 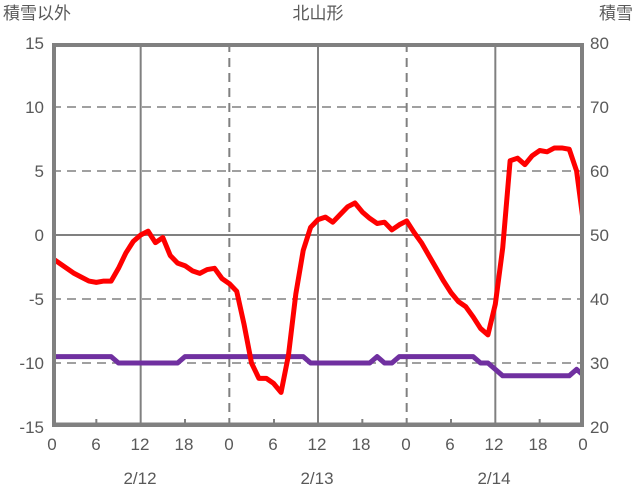 What do you see at coordinates (39, 171) in the screenshot?
I see `ytick-left-2: 5` at bounding box center [39, 171].